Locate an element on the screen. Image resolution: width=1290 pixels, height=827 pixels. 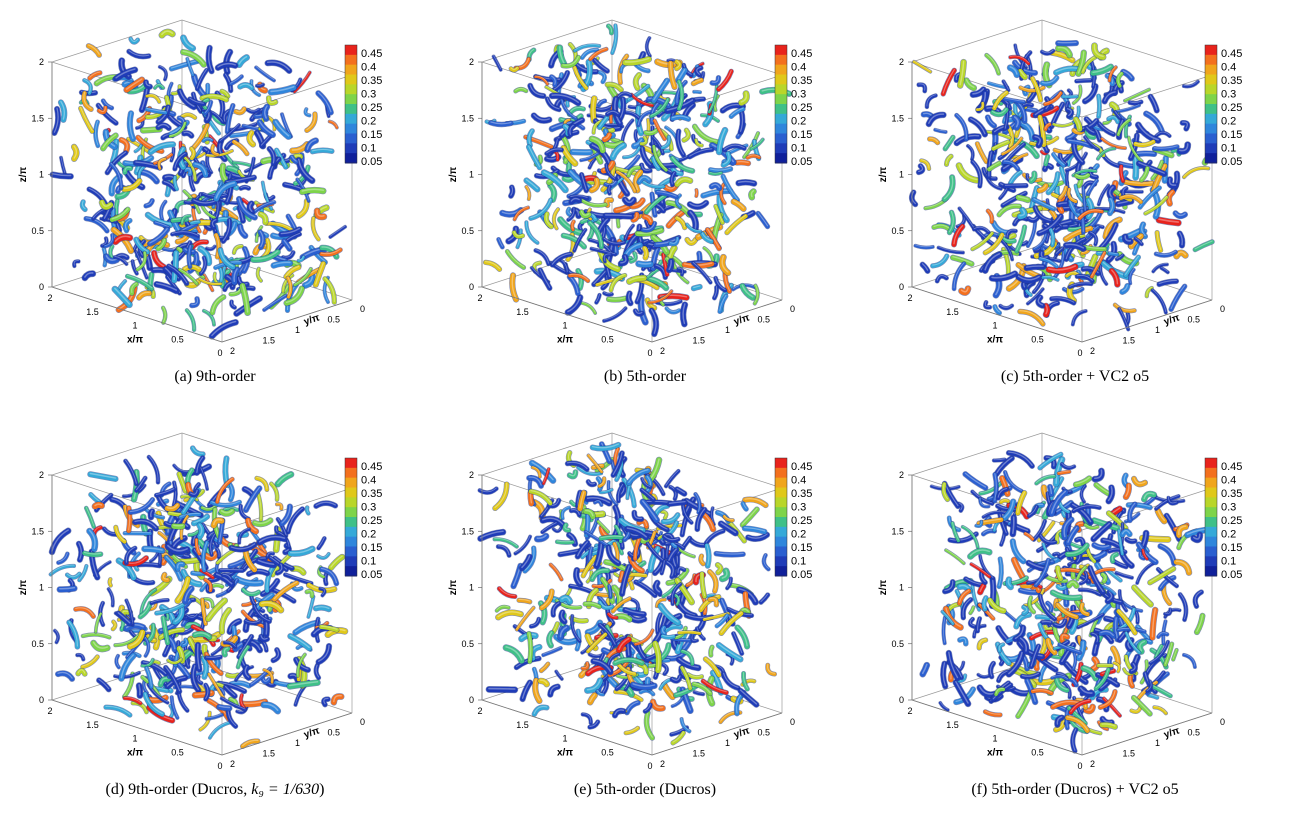
caption: (a) 9th-order is located at coordinates (215, 376).